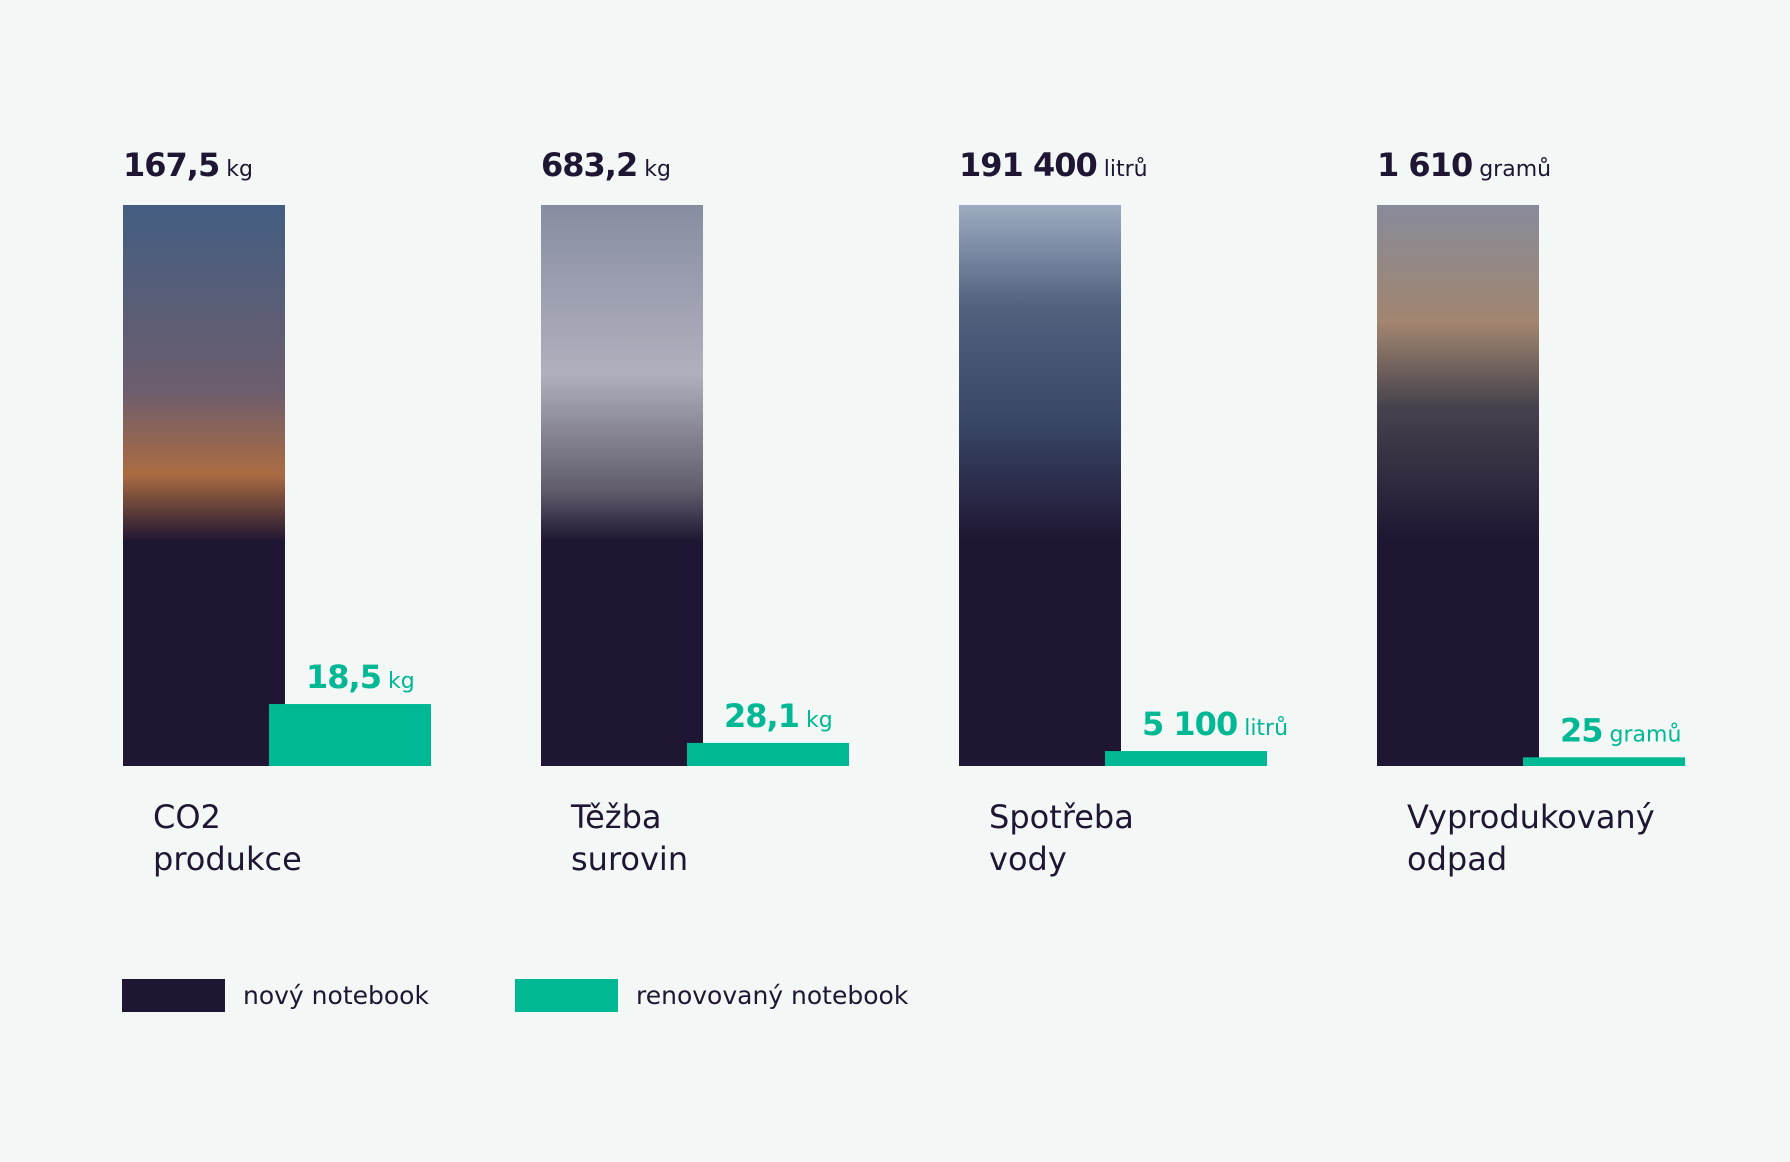 The width and height of the screenshot is (1790, 1162). I want to click on value-label-group: 683,2 kg, so click(606, 165).